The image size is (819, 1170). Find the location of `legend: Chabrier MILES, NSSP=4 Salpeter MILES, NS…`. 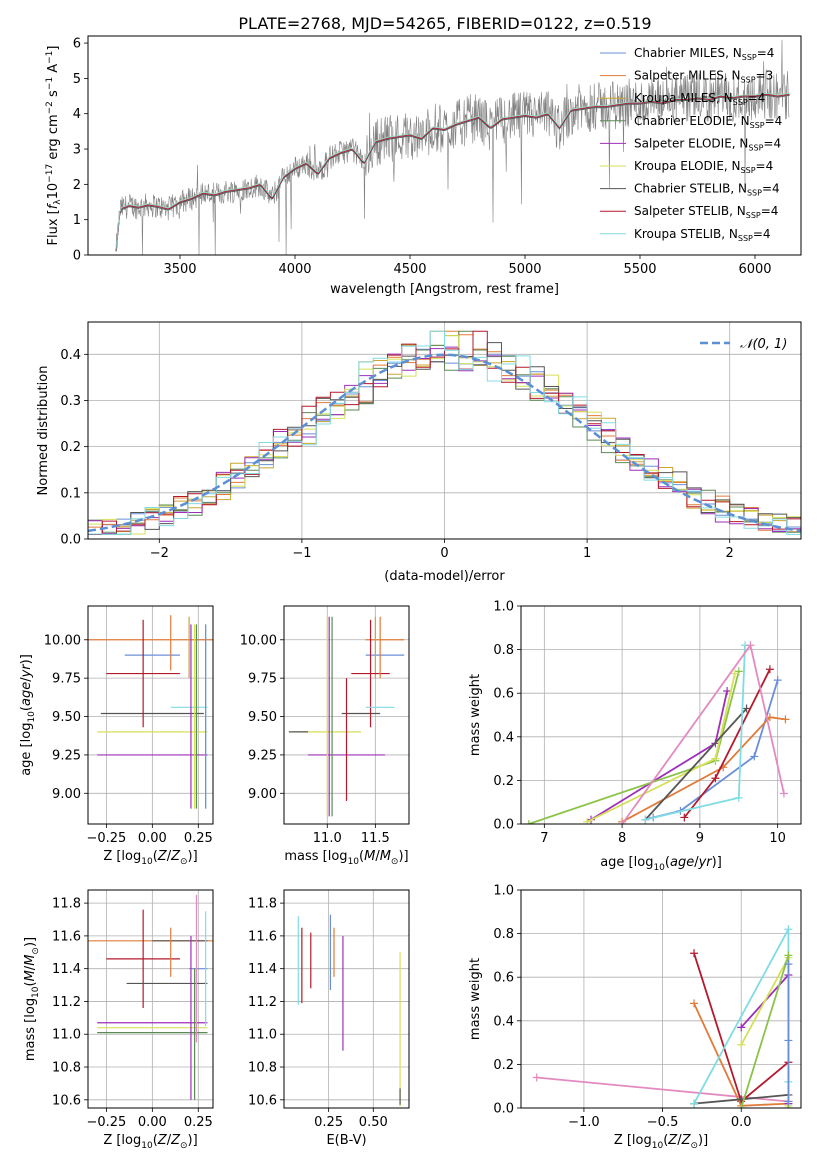

legend: Chabrier MILES, NSSP=4 Salpeter MILES, NS… is located at coordinates (691, 144).